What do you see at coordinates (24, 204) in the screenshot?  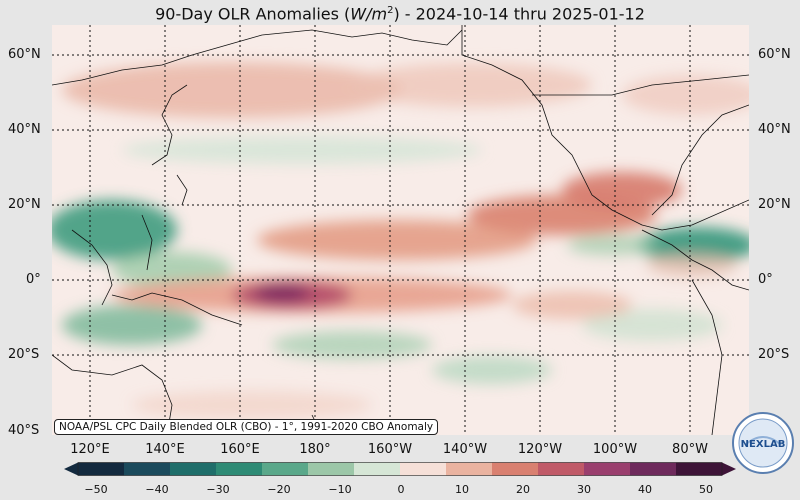 I see `lat-label-20n-left: 20°N` at bounding box center [24, 204].